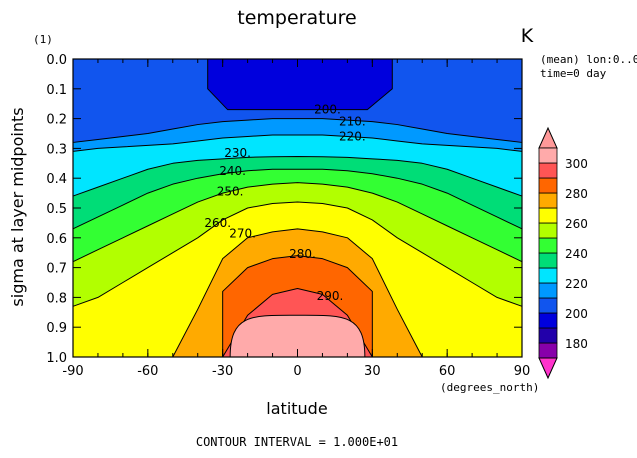 Image resolution: width=637 pixels, height=458 pixels. I want to click on contour-label-280: 280., so click(302, 254).